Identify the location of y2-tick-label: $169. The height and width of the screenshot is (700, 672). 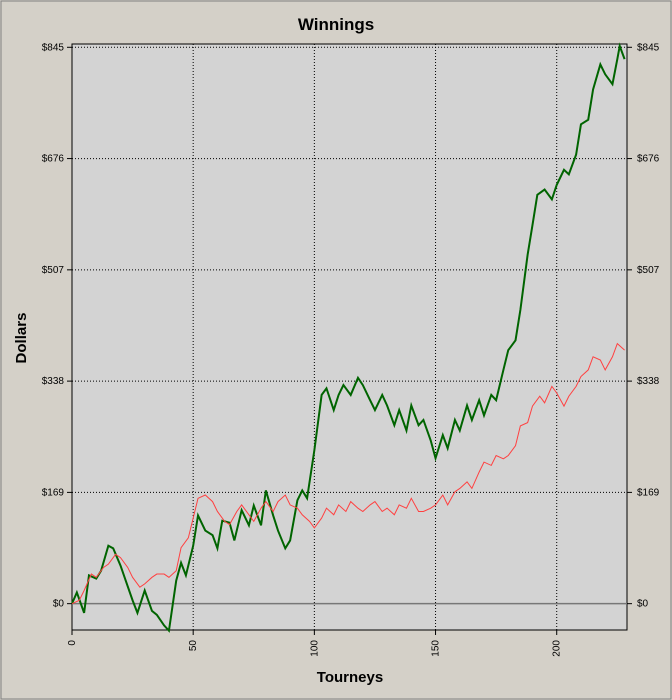
(648, 492).